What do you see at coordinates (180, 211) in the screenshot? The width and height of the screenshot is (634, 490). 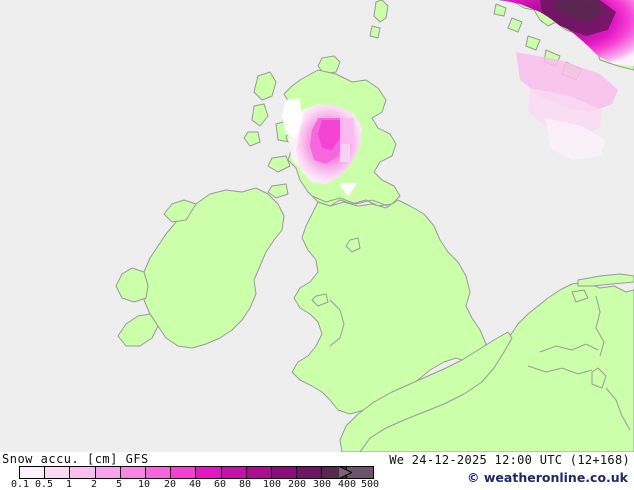 I see `land-ireland-donegal` at bounding box center [180, 211].